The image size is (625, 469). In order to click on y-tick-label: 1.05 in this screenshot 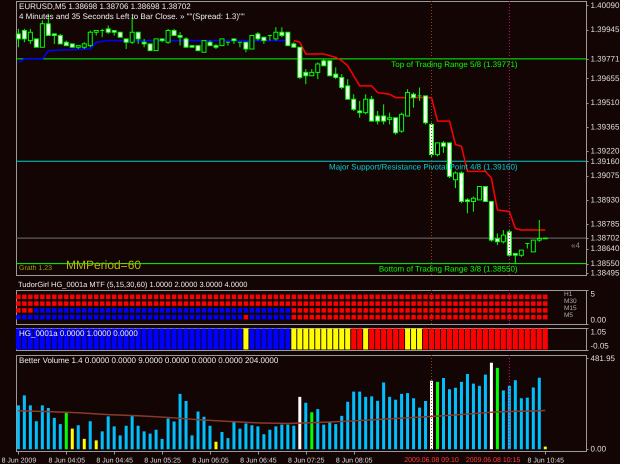, I will do `click(598, 332)`.